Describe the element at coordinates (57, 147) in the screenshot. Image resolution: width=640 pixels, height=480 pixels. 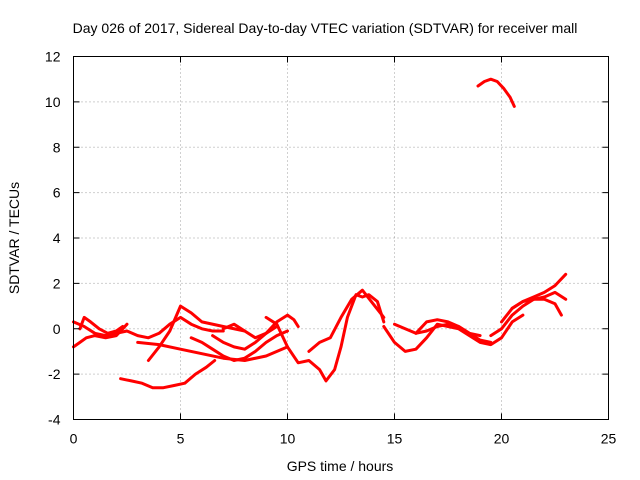
I see `y-tick-label: 8` at that location.